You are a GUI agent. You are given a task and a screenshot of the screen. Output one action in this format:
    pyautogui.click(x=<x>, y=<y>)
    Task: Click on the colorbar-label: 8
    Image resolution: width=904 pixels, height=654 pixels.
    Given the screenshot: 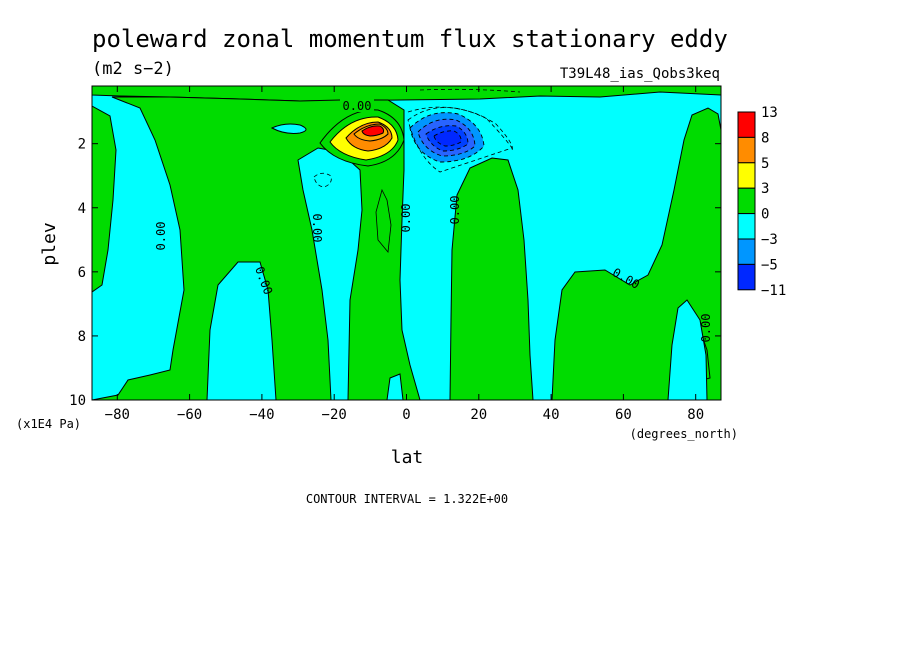 What is the action you would take?
    pyautogui.click(x=765, y=138)
    